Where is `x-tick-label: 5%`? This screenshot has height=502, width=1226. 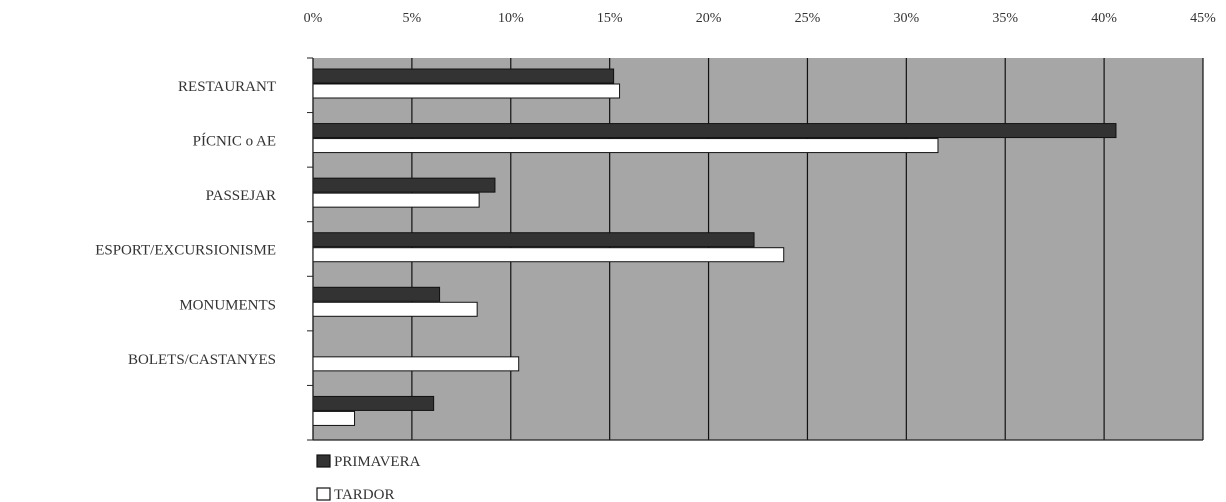 x-tick-label: 5% is located at coordinates (412, 18).